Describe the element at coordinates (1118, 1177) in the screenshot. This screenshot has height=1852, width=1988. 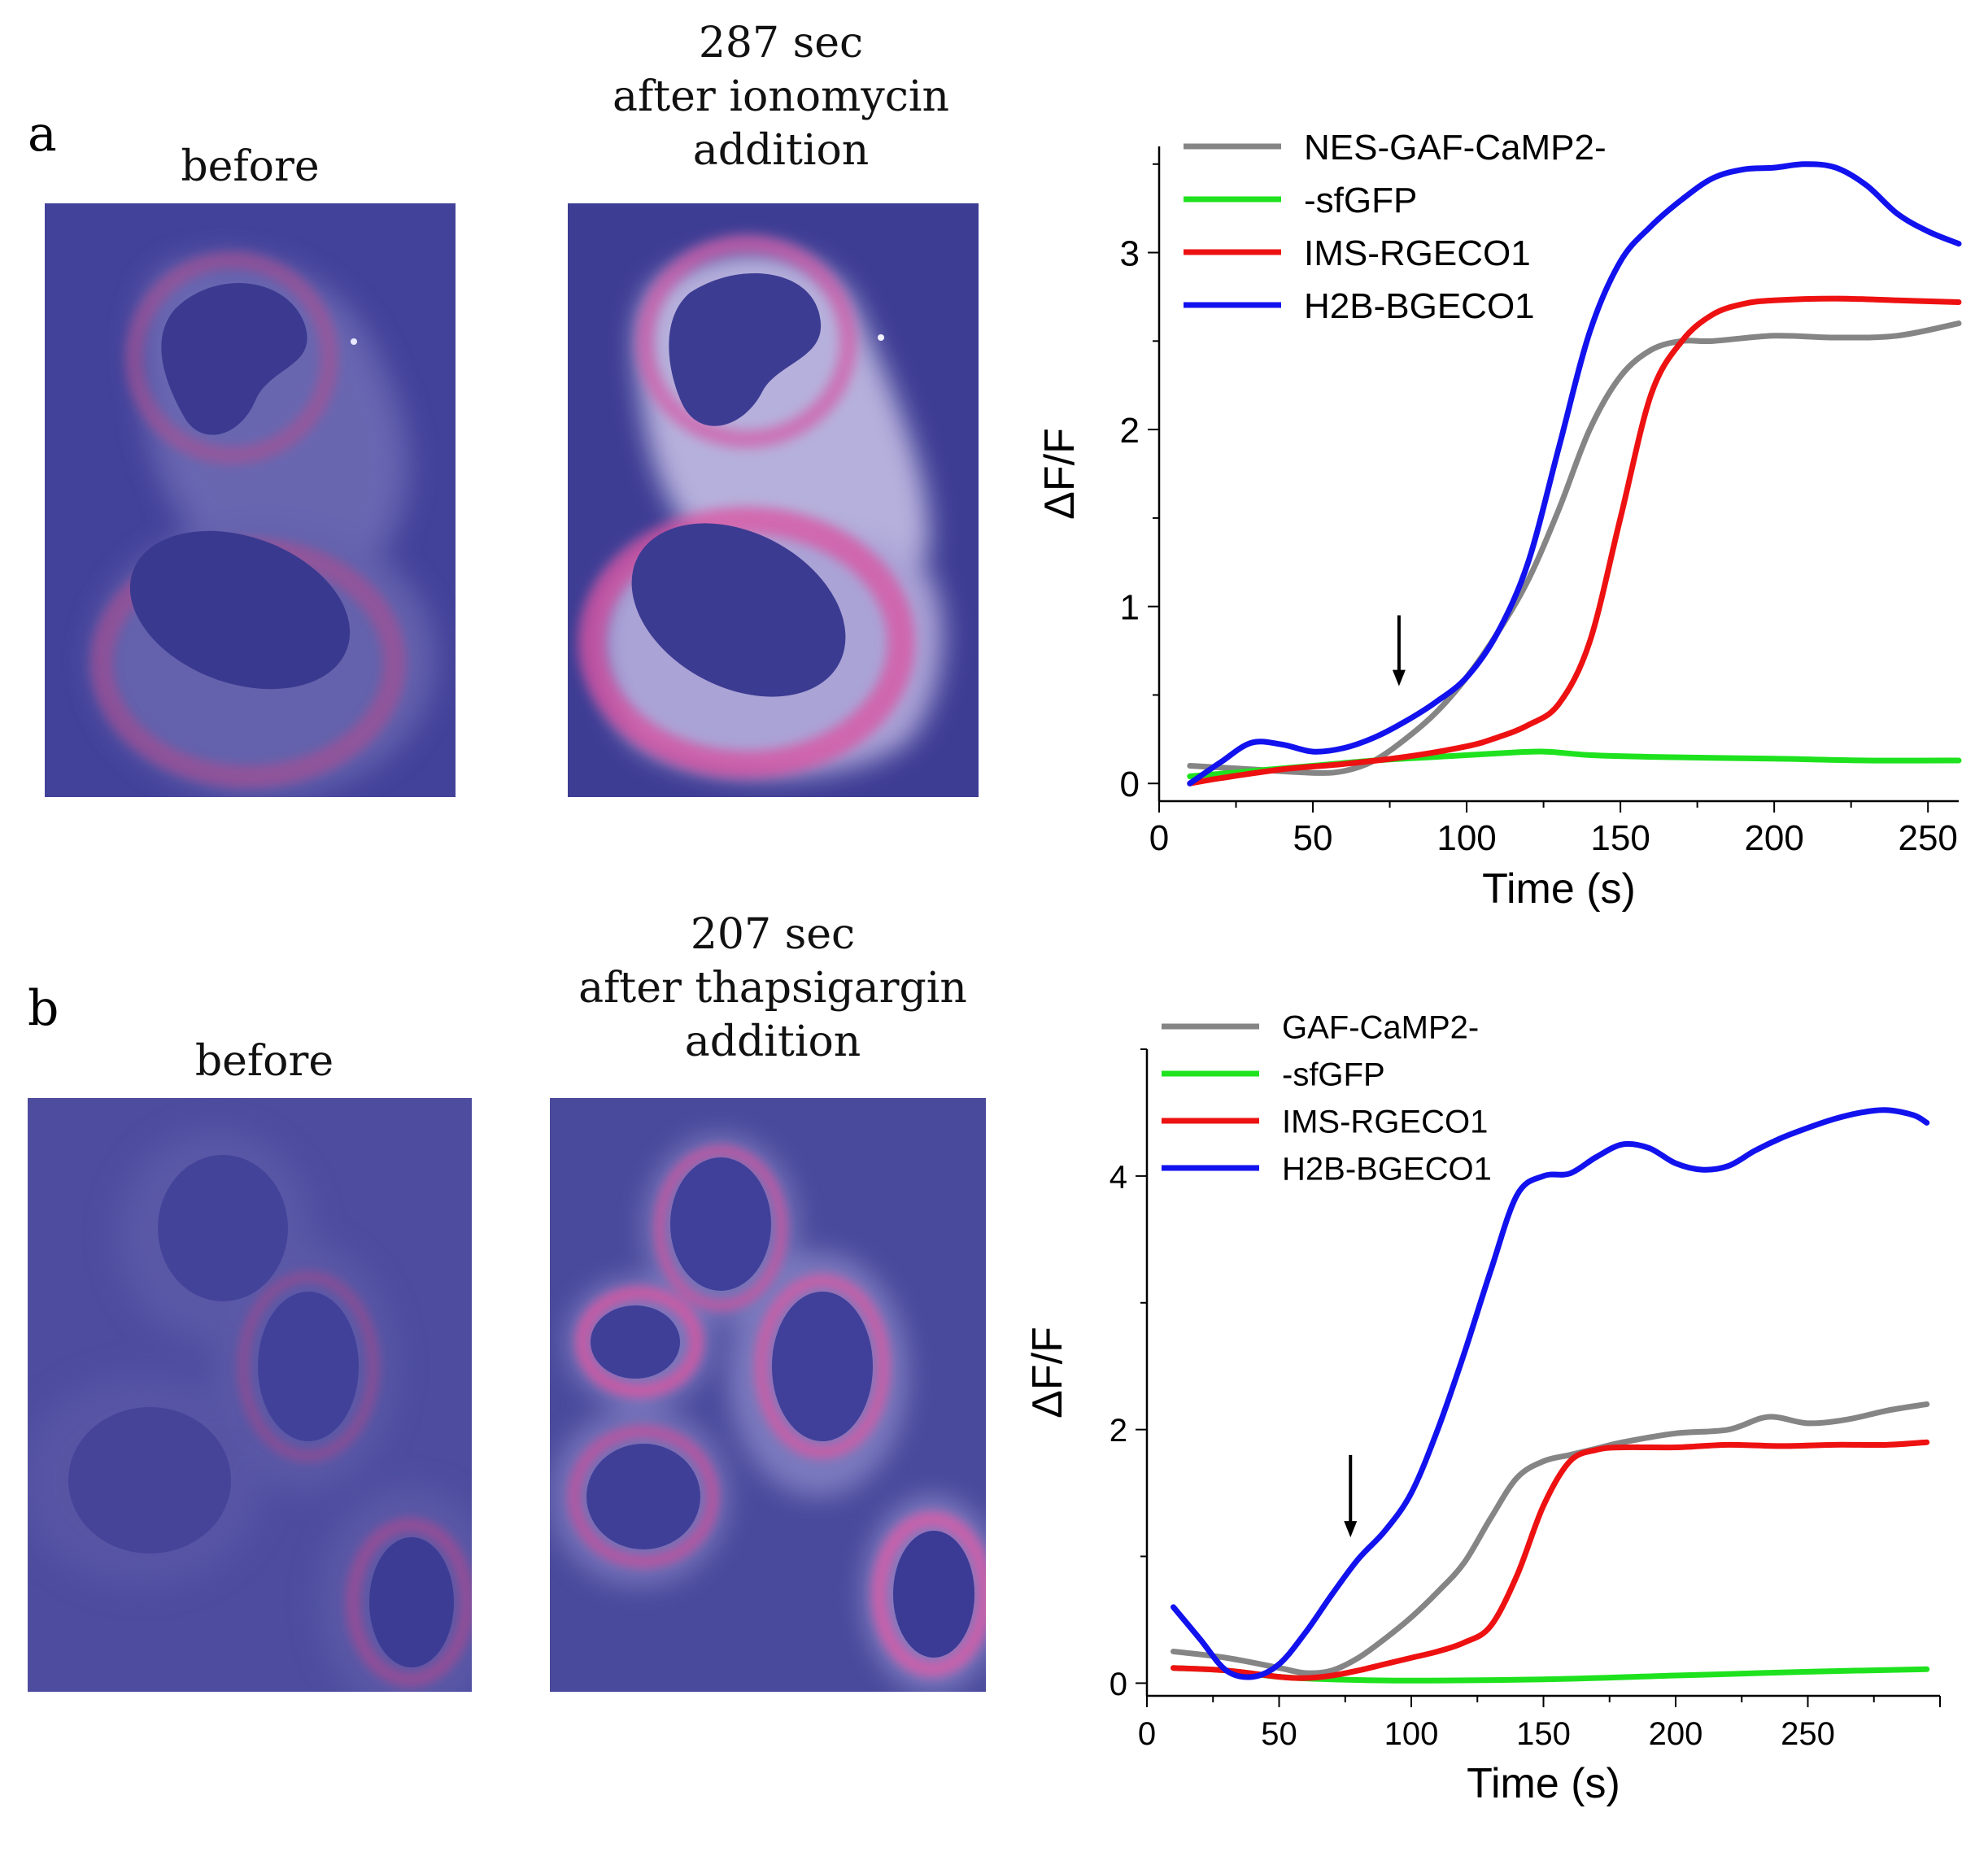
I see `y-tick-label: 4` at that location.